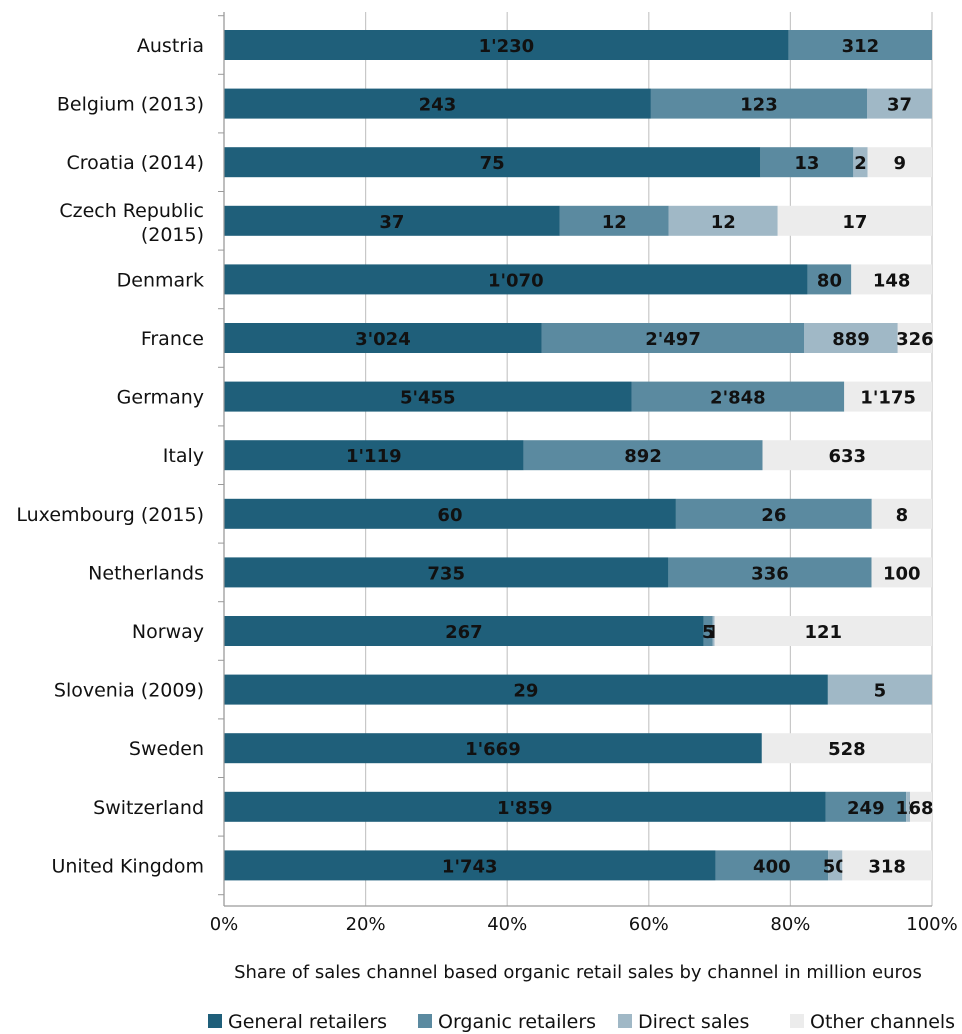  Describe the element at coordinates (160, 280) in the screenshot. I see `country-label: Denmark` at that location.